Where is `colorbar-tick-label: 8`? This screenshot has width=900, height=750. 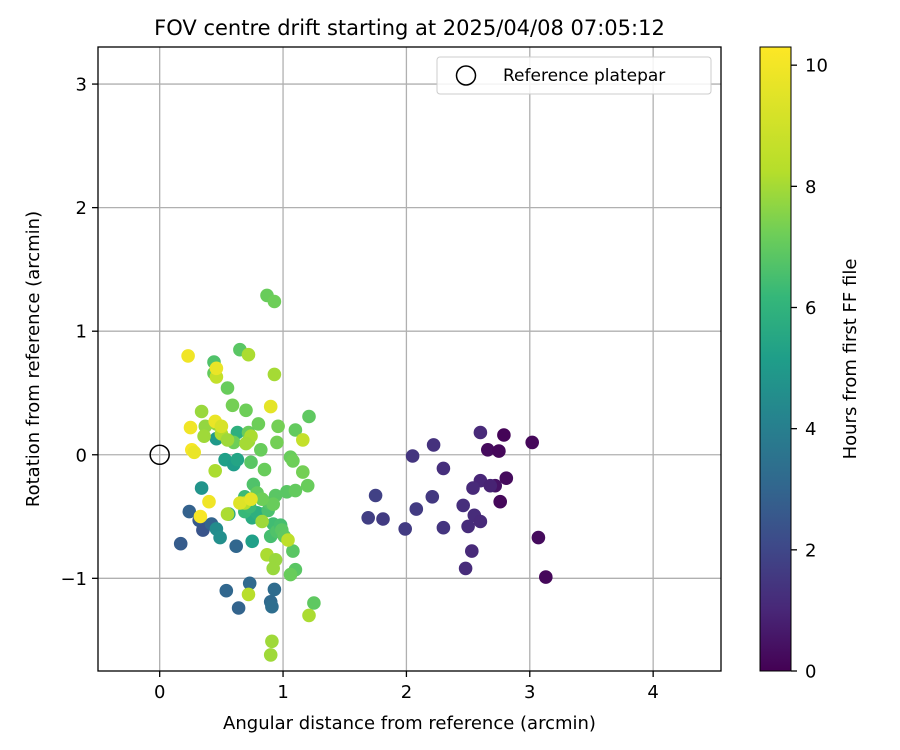 colorbar-tick-label: 8 is located at coordinates (810, 187).